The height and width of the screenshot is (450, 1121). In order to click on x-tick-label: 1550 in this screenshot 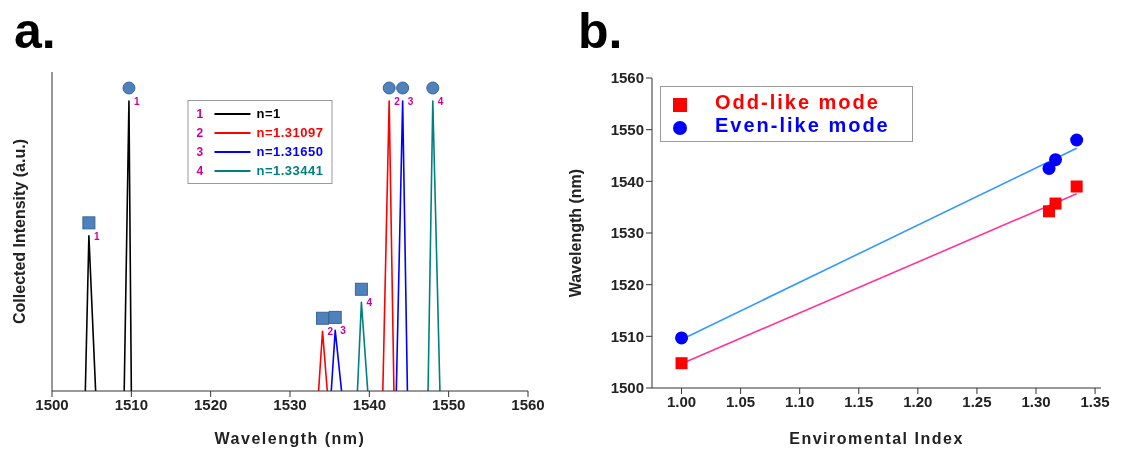, I will do `click(448, 404)`.